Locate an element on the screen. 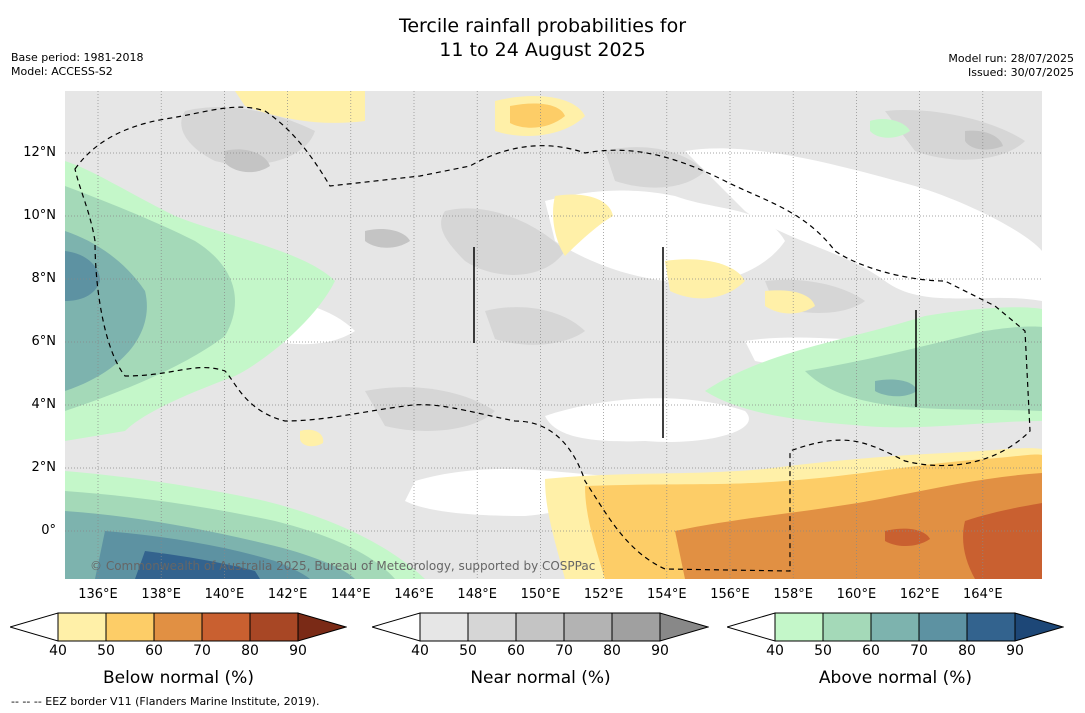 The height and width of the screenshot is (713, 1085). x-tick-label: 158°E is located at coordinates (793, 594).